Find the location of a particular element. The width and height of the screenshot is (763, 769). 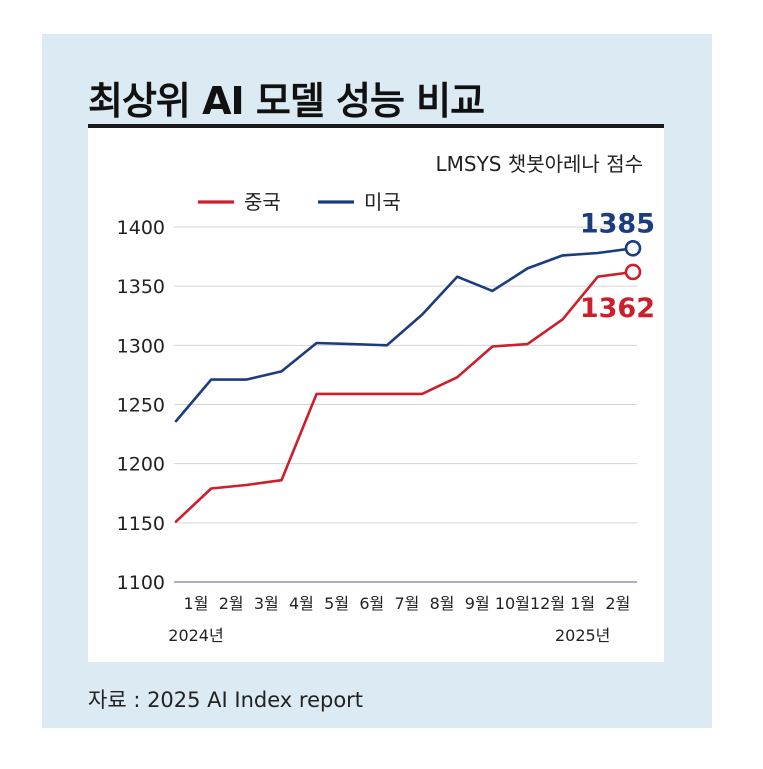

source-note: 자료 : 2025 AI Index report is located at coordinates (226, 700).